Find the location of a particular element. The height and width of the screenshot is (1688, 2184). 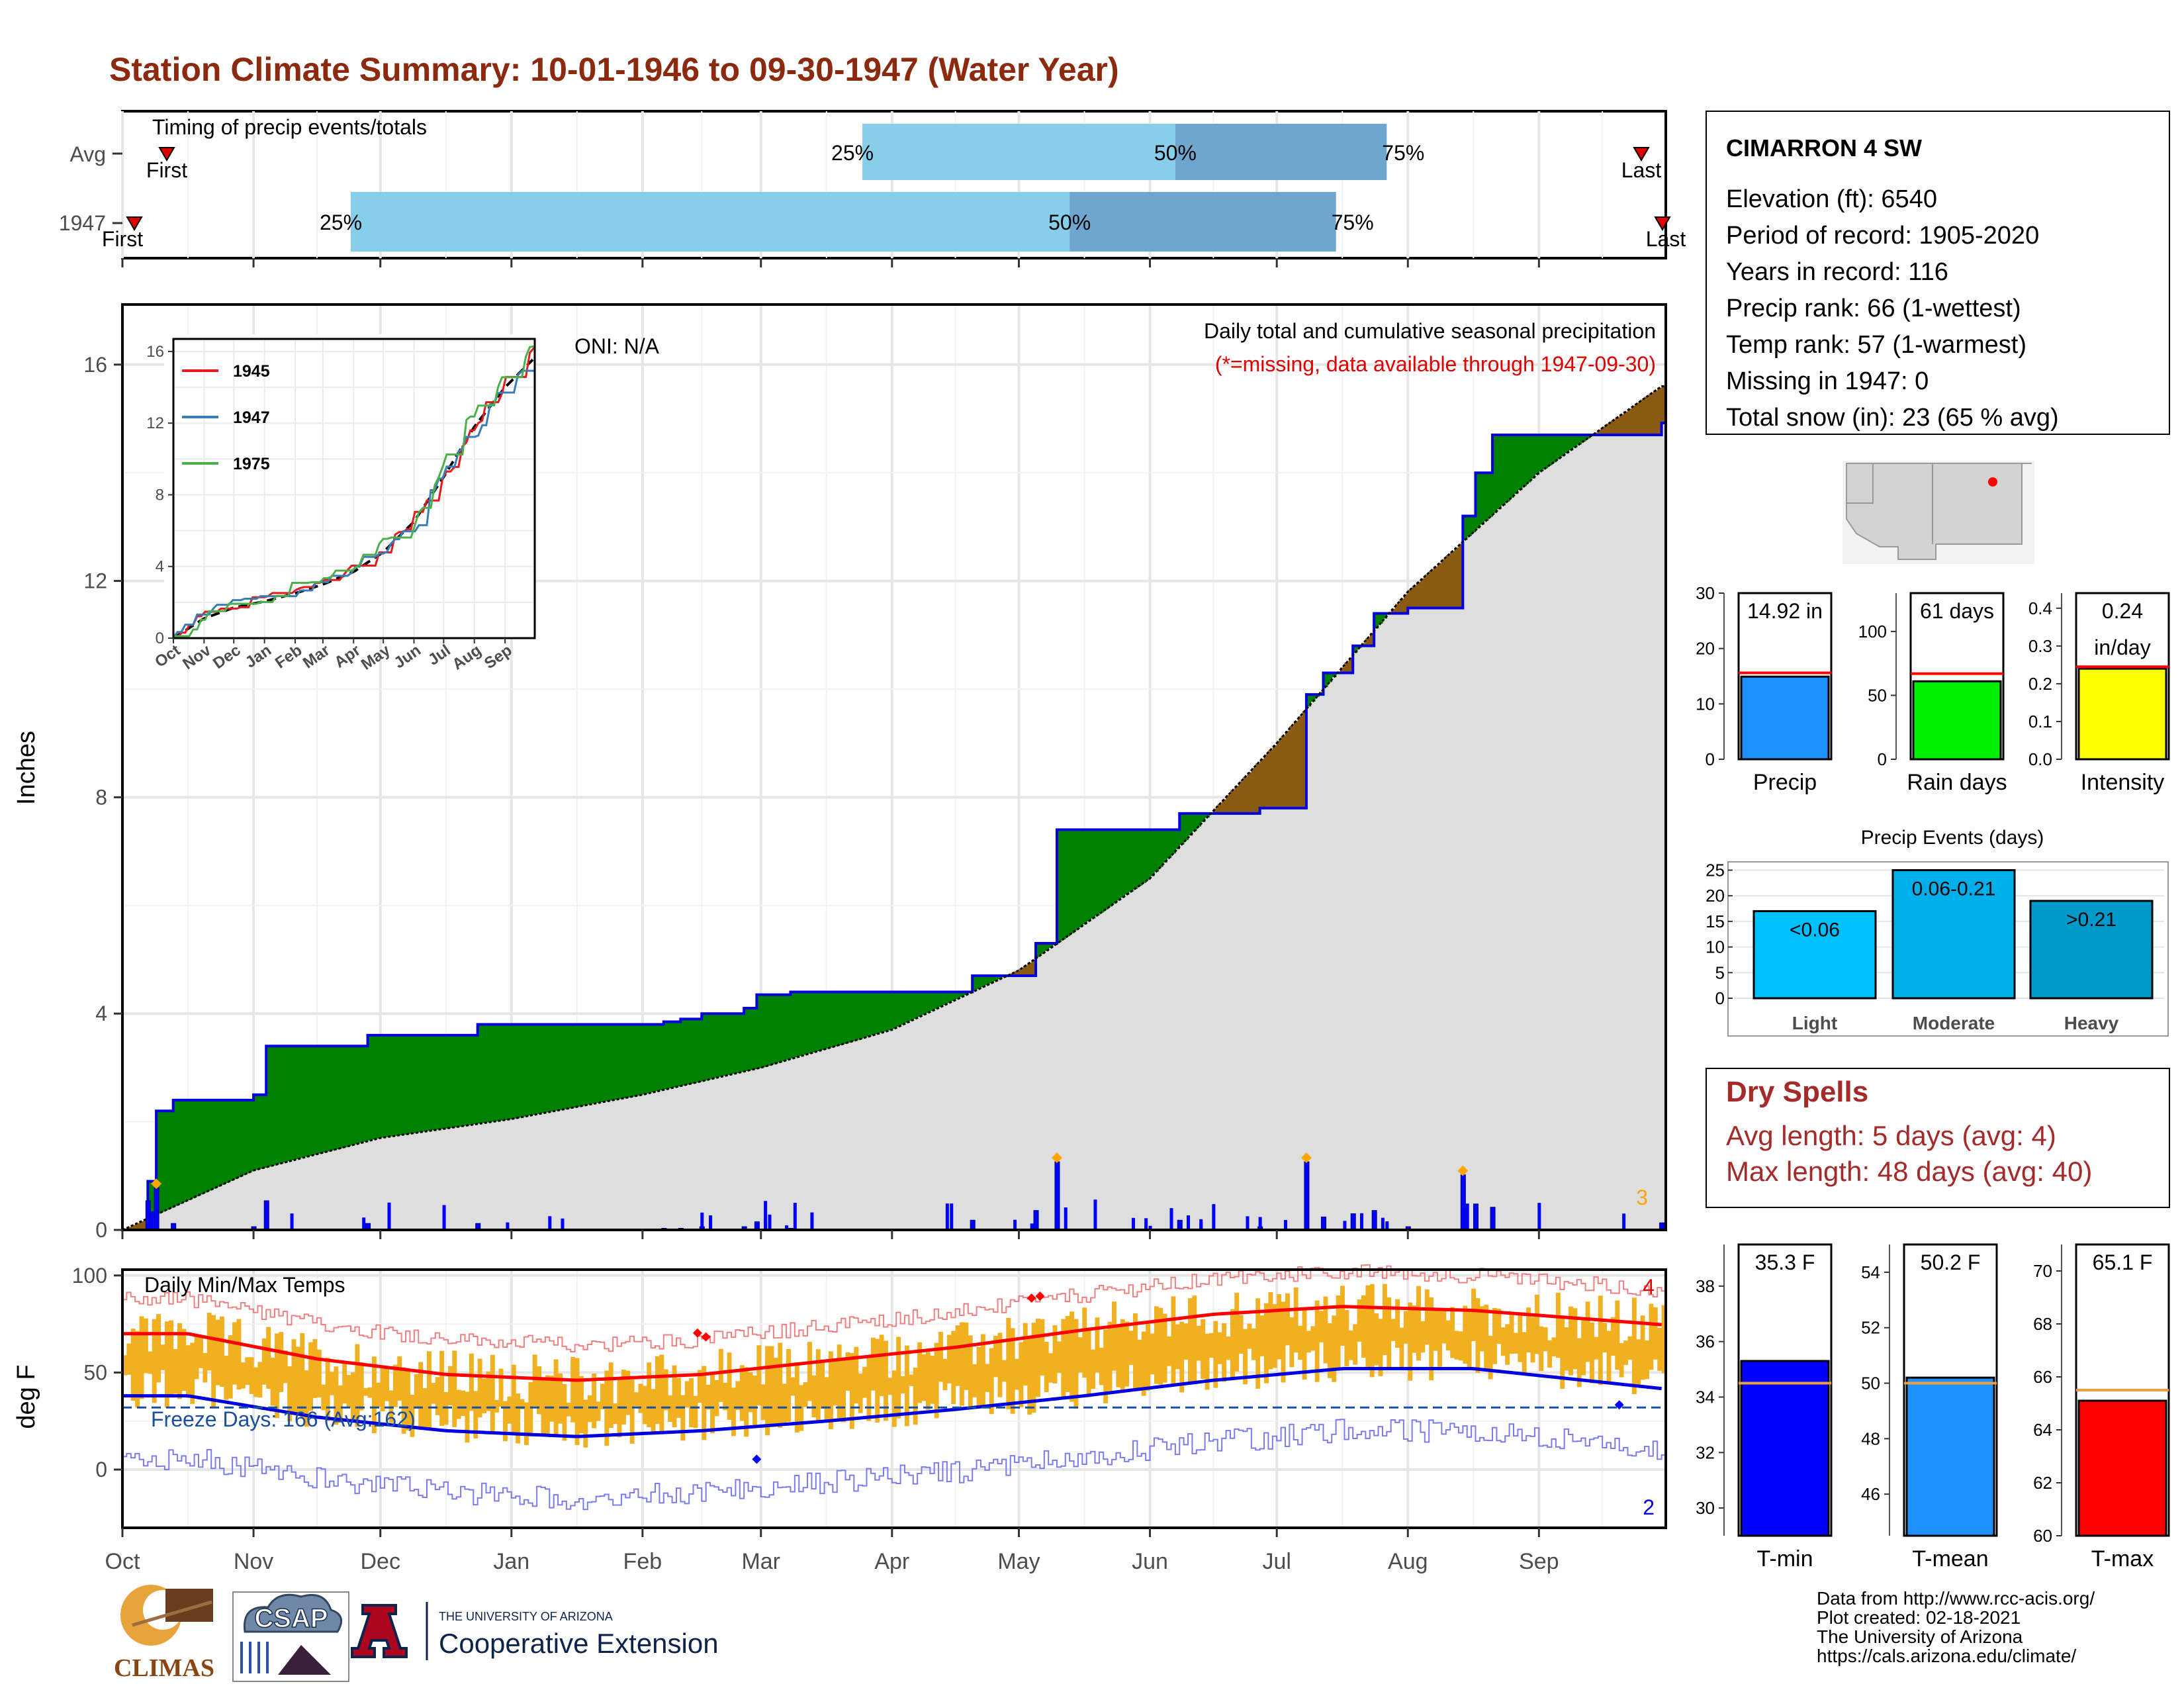

events-value-2: >0.21 is located at coordinates (2091, 920).